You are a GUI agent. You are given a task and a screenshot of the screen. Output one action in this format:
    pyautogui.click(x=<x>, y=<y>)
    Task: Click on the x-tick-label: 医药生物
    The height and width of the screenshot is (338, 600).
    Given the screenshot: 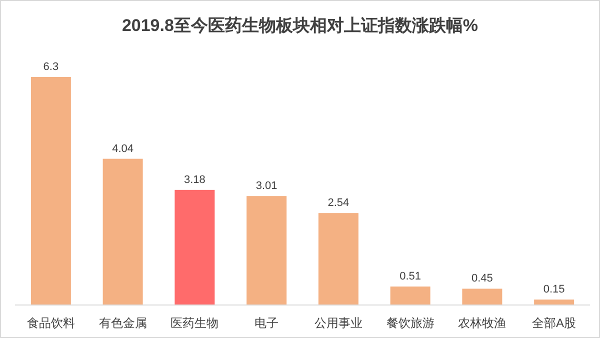 What is the action you would take?
    pyautogui.click(x=194, y=323)
    